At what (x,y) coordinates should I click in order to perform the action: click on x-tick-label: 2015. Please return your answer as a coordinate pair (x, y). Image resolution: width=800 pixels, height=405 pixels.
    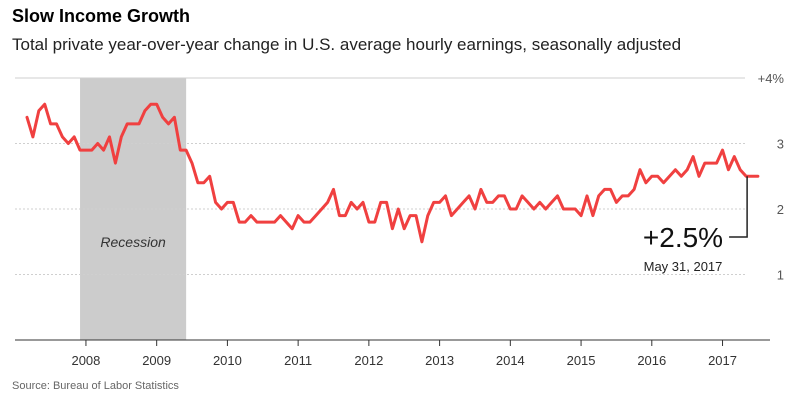
    Looking at the image, I should click on (581, 360).